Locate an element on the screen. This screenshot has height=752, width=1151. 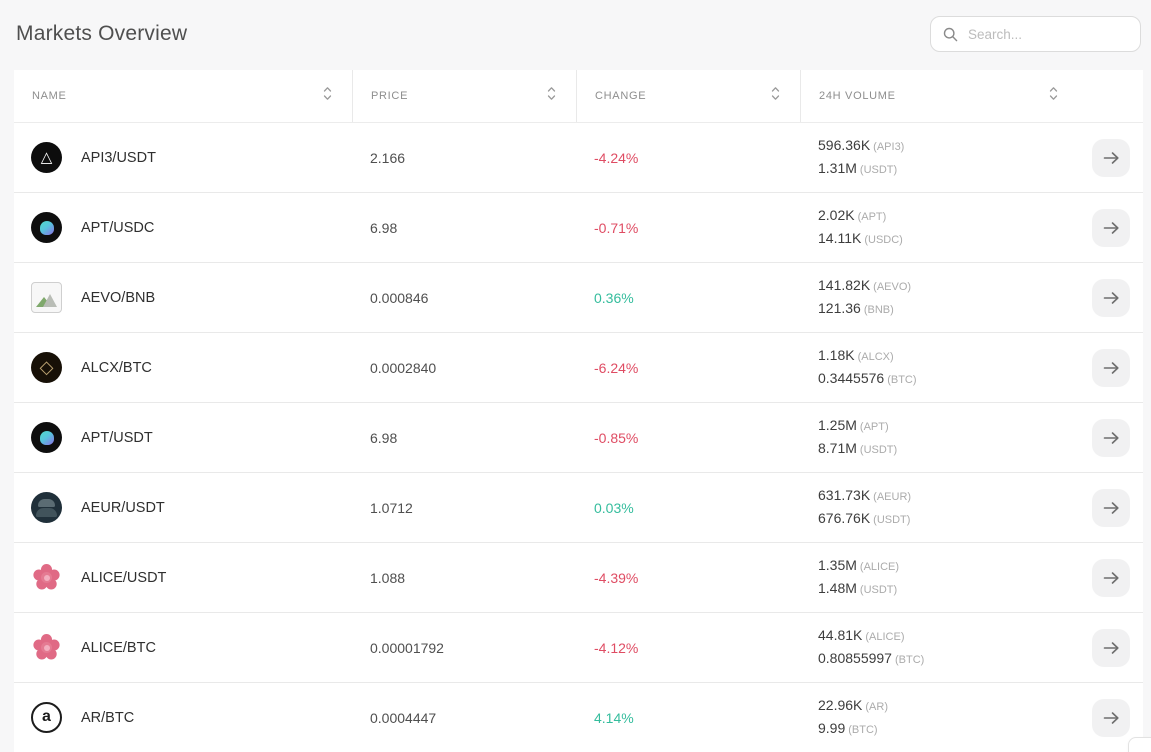
change-value: 4.14% is located at coordinates (614, 717).